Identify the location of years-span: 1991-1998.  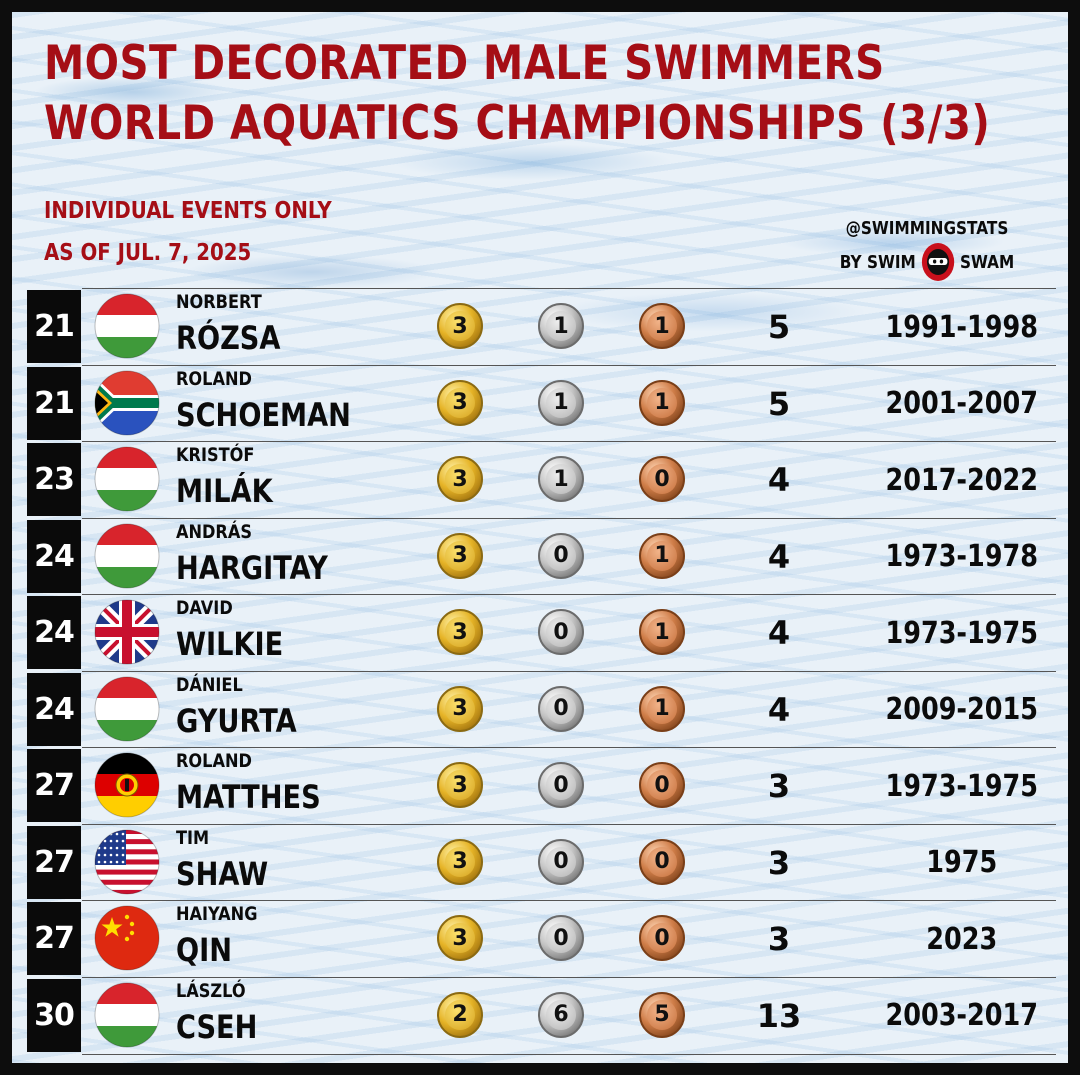
(962, 327).